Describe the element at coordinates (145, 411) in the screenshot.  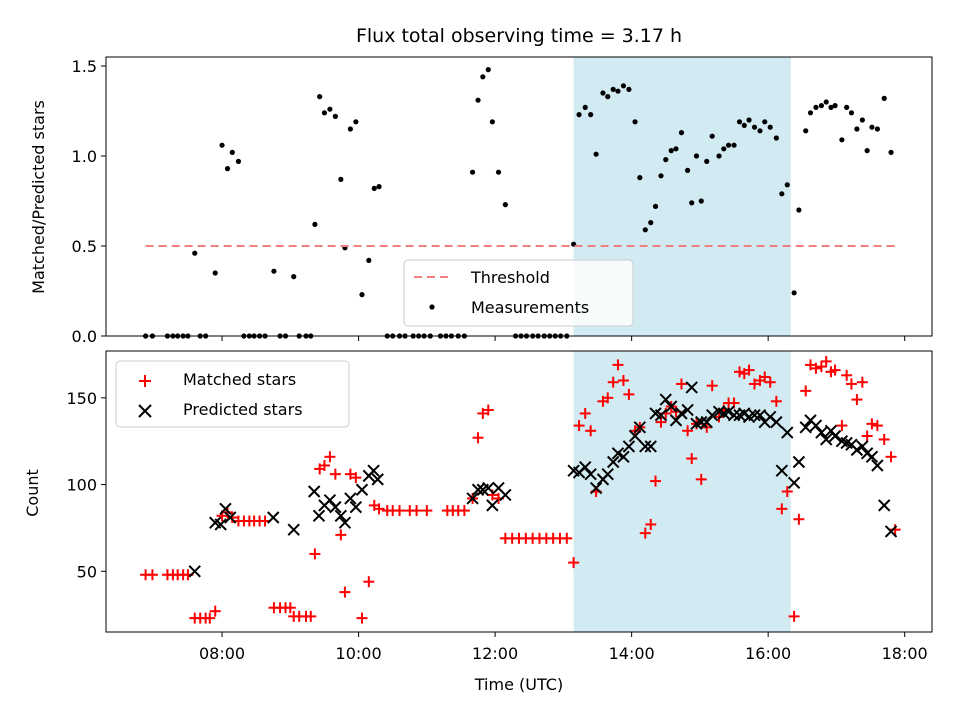
I see `legend-predicted-swatch` at that location.